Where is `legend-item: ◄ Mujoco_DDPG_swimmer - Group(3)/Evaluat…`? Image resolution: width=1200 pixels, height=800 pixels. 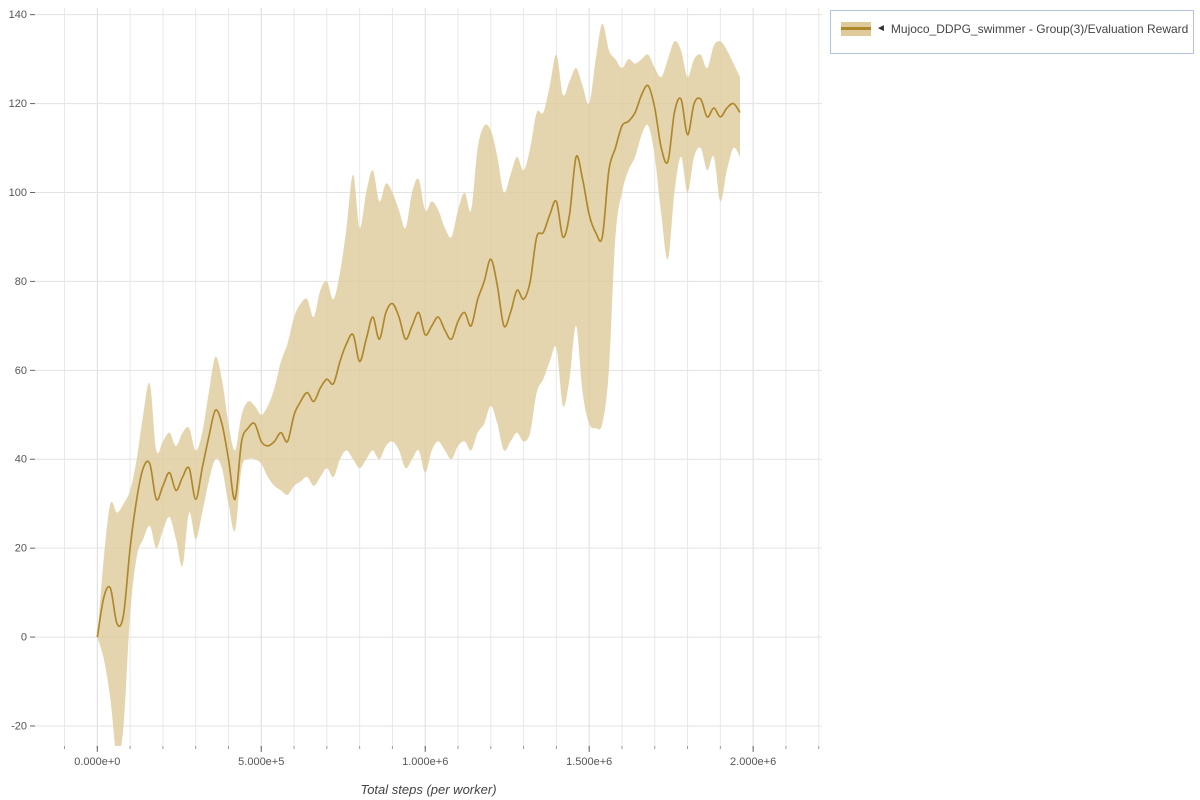 legend-item: ◄ Mujoco_DDPG_swimmer - Group(3)/Evaluat… is located at coordinates (1014, 29).